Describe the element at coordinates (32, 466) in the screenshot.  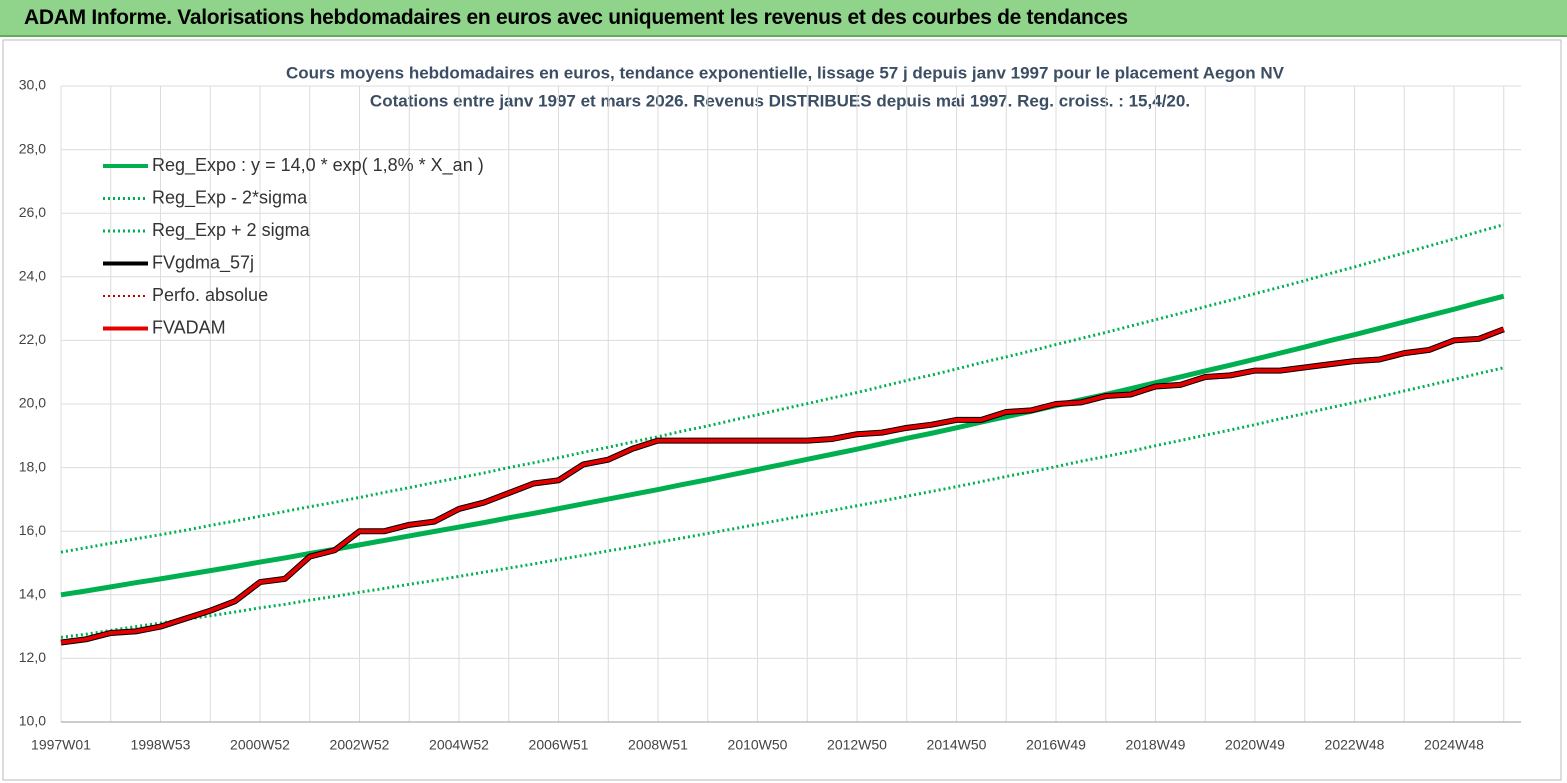
I see `y-tick-label: 18,0` at that location.